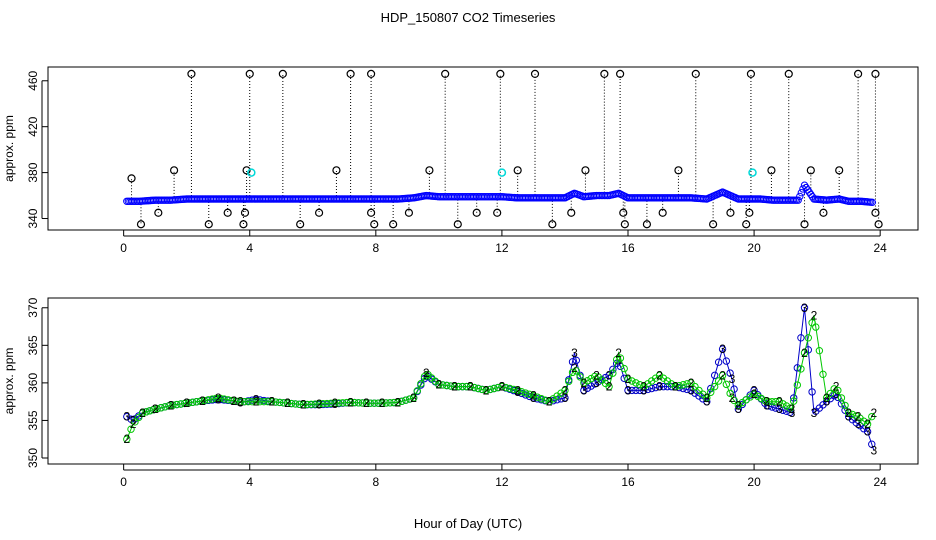 The image size is (936, 540). I want to click on y-tick-label: 355, so click(33, 420).